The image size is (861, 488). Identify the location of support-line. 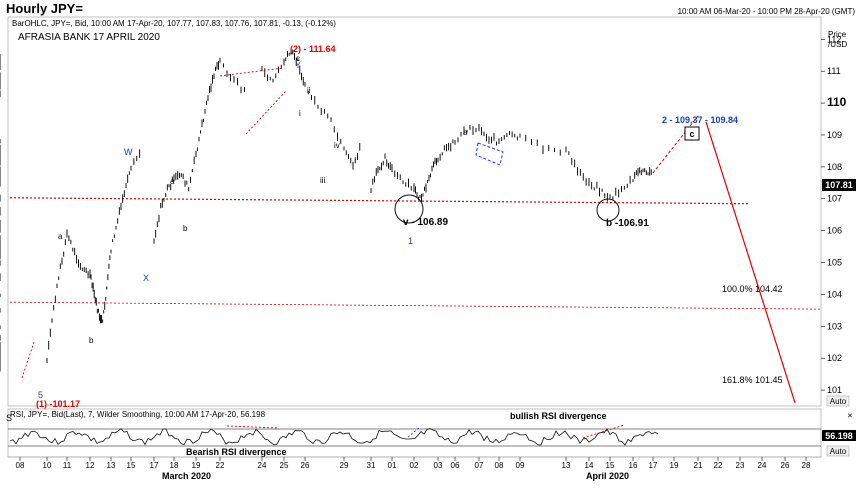
(380, 201).